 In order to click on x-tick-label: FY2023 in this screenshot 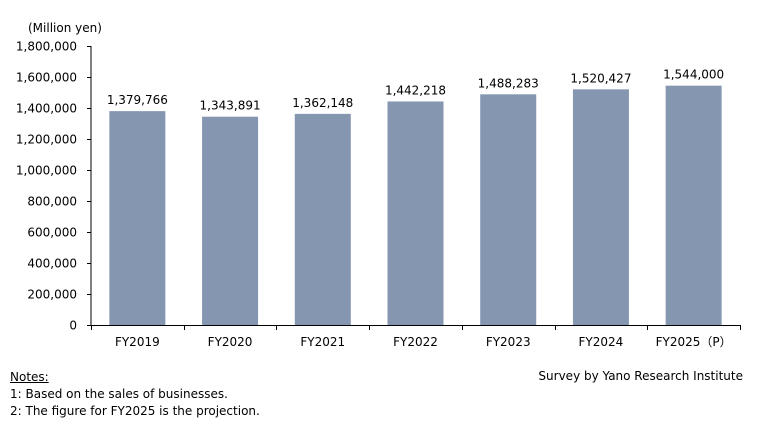, I will do `click(508, 342)`.